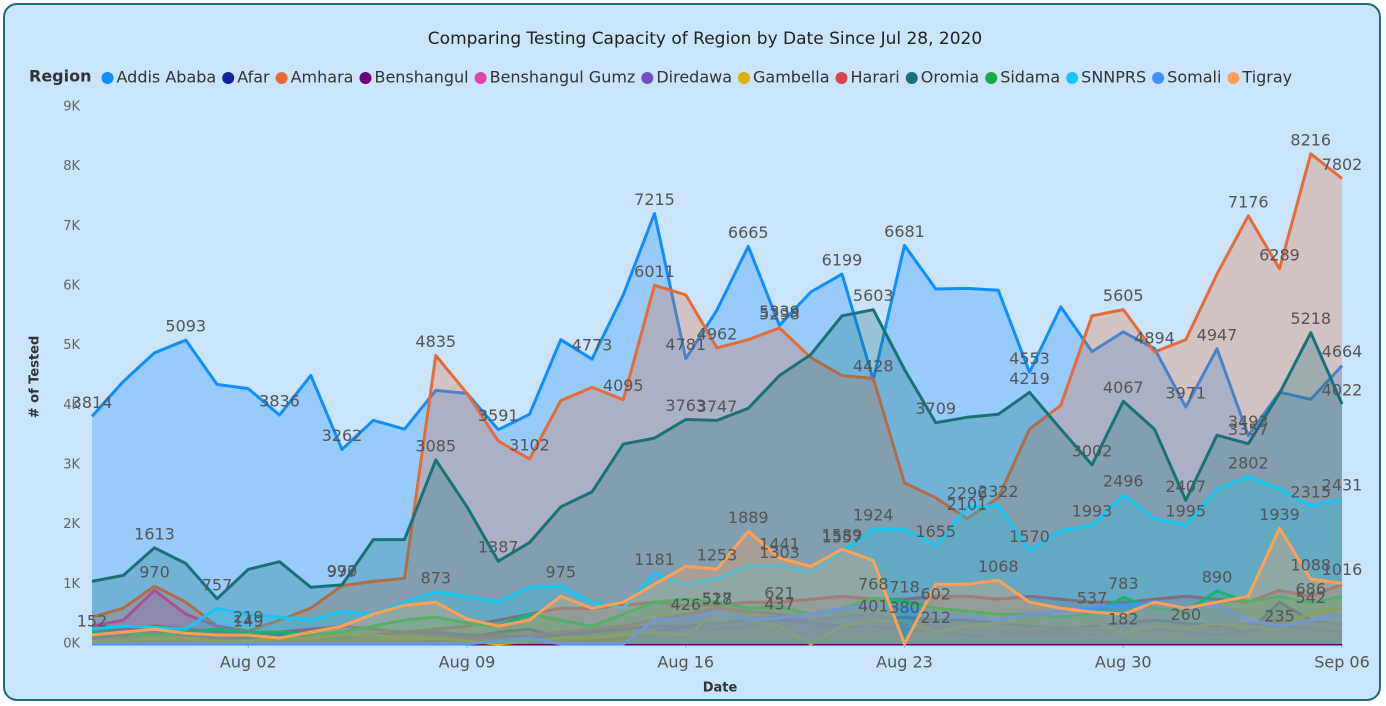 The height and width of the screenshot is (706, 1386). I want to click on data-label: 4095, so click(623, 385).